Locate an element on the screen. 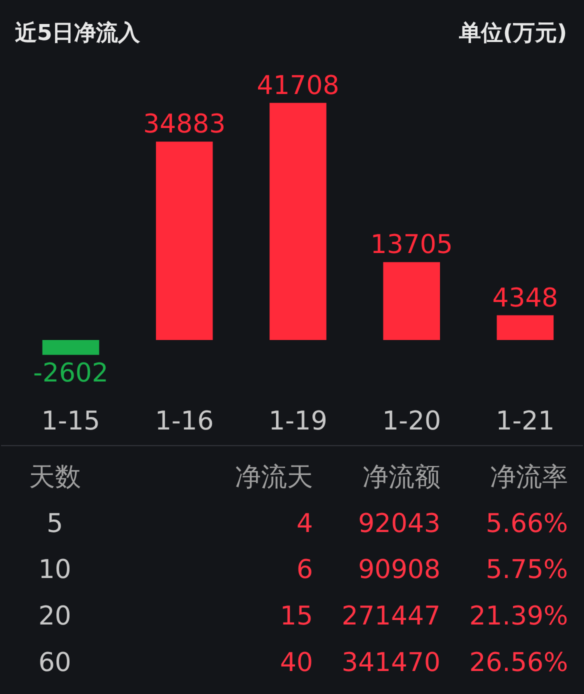  data-label: 13705 is located at coordinates (411, 245).